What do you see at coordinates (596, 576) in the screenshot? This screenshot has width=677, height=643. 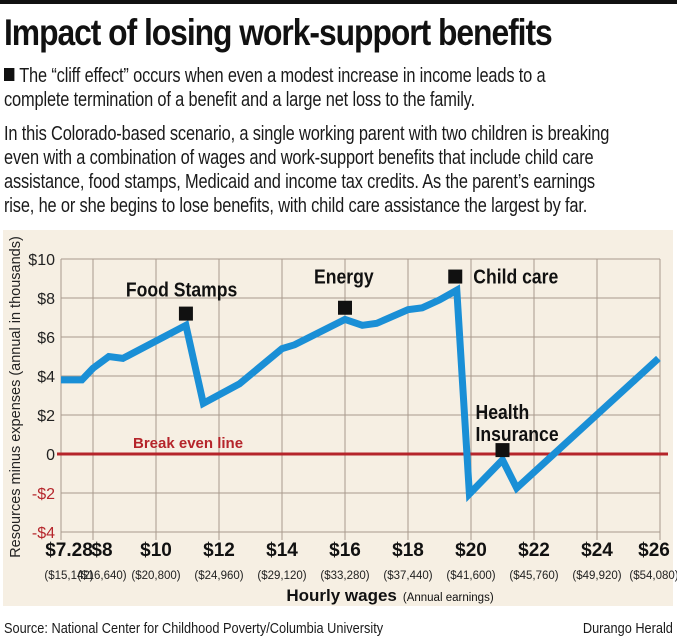 I see `x-tick-sublabel: ($49,920)` at bounding box center [596, 576].